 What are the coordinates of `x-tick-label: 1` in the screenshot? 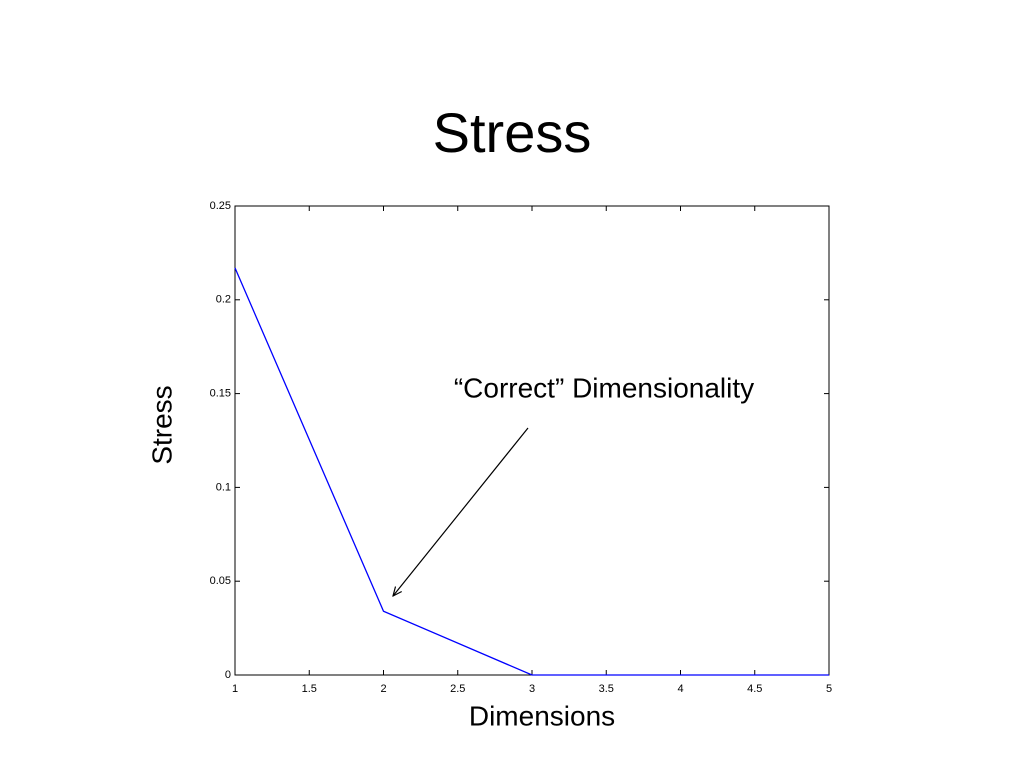 It's located at (235, 689).